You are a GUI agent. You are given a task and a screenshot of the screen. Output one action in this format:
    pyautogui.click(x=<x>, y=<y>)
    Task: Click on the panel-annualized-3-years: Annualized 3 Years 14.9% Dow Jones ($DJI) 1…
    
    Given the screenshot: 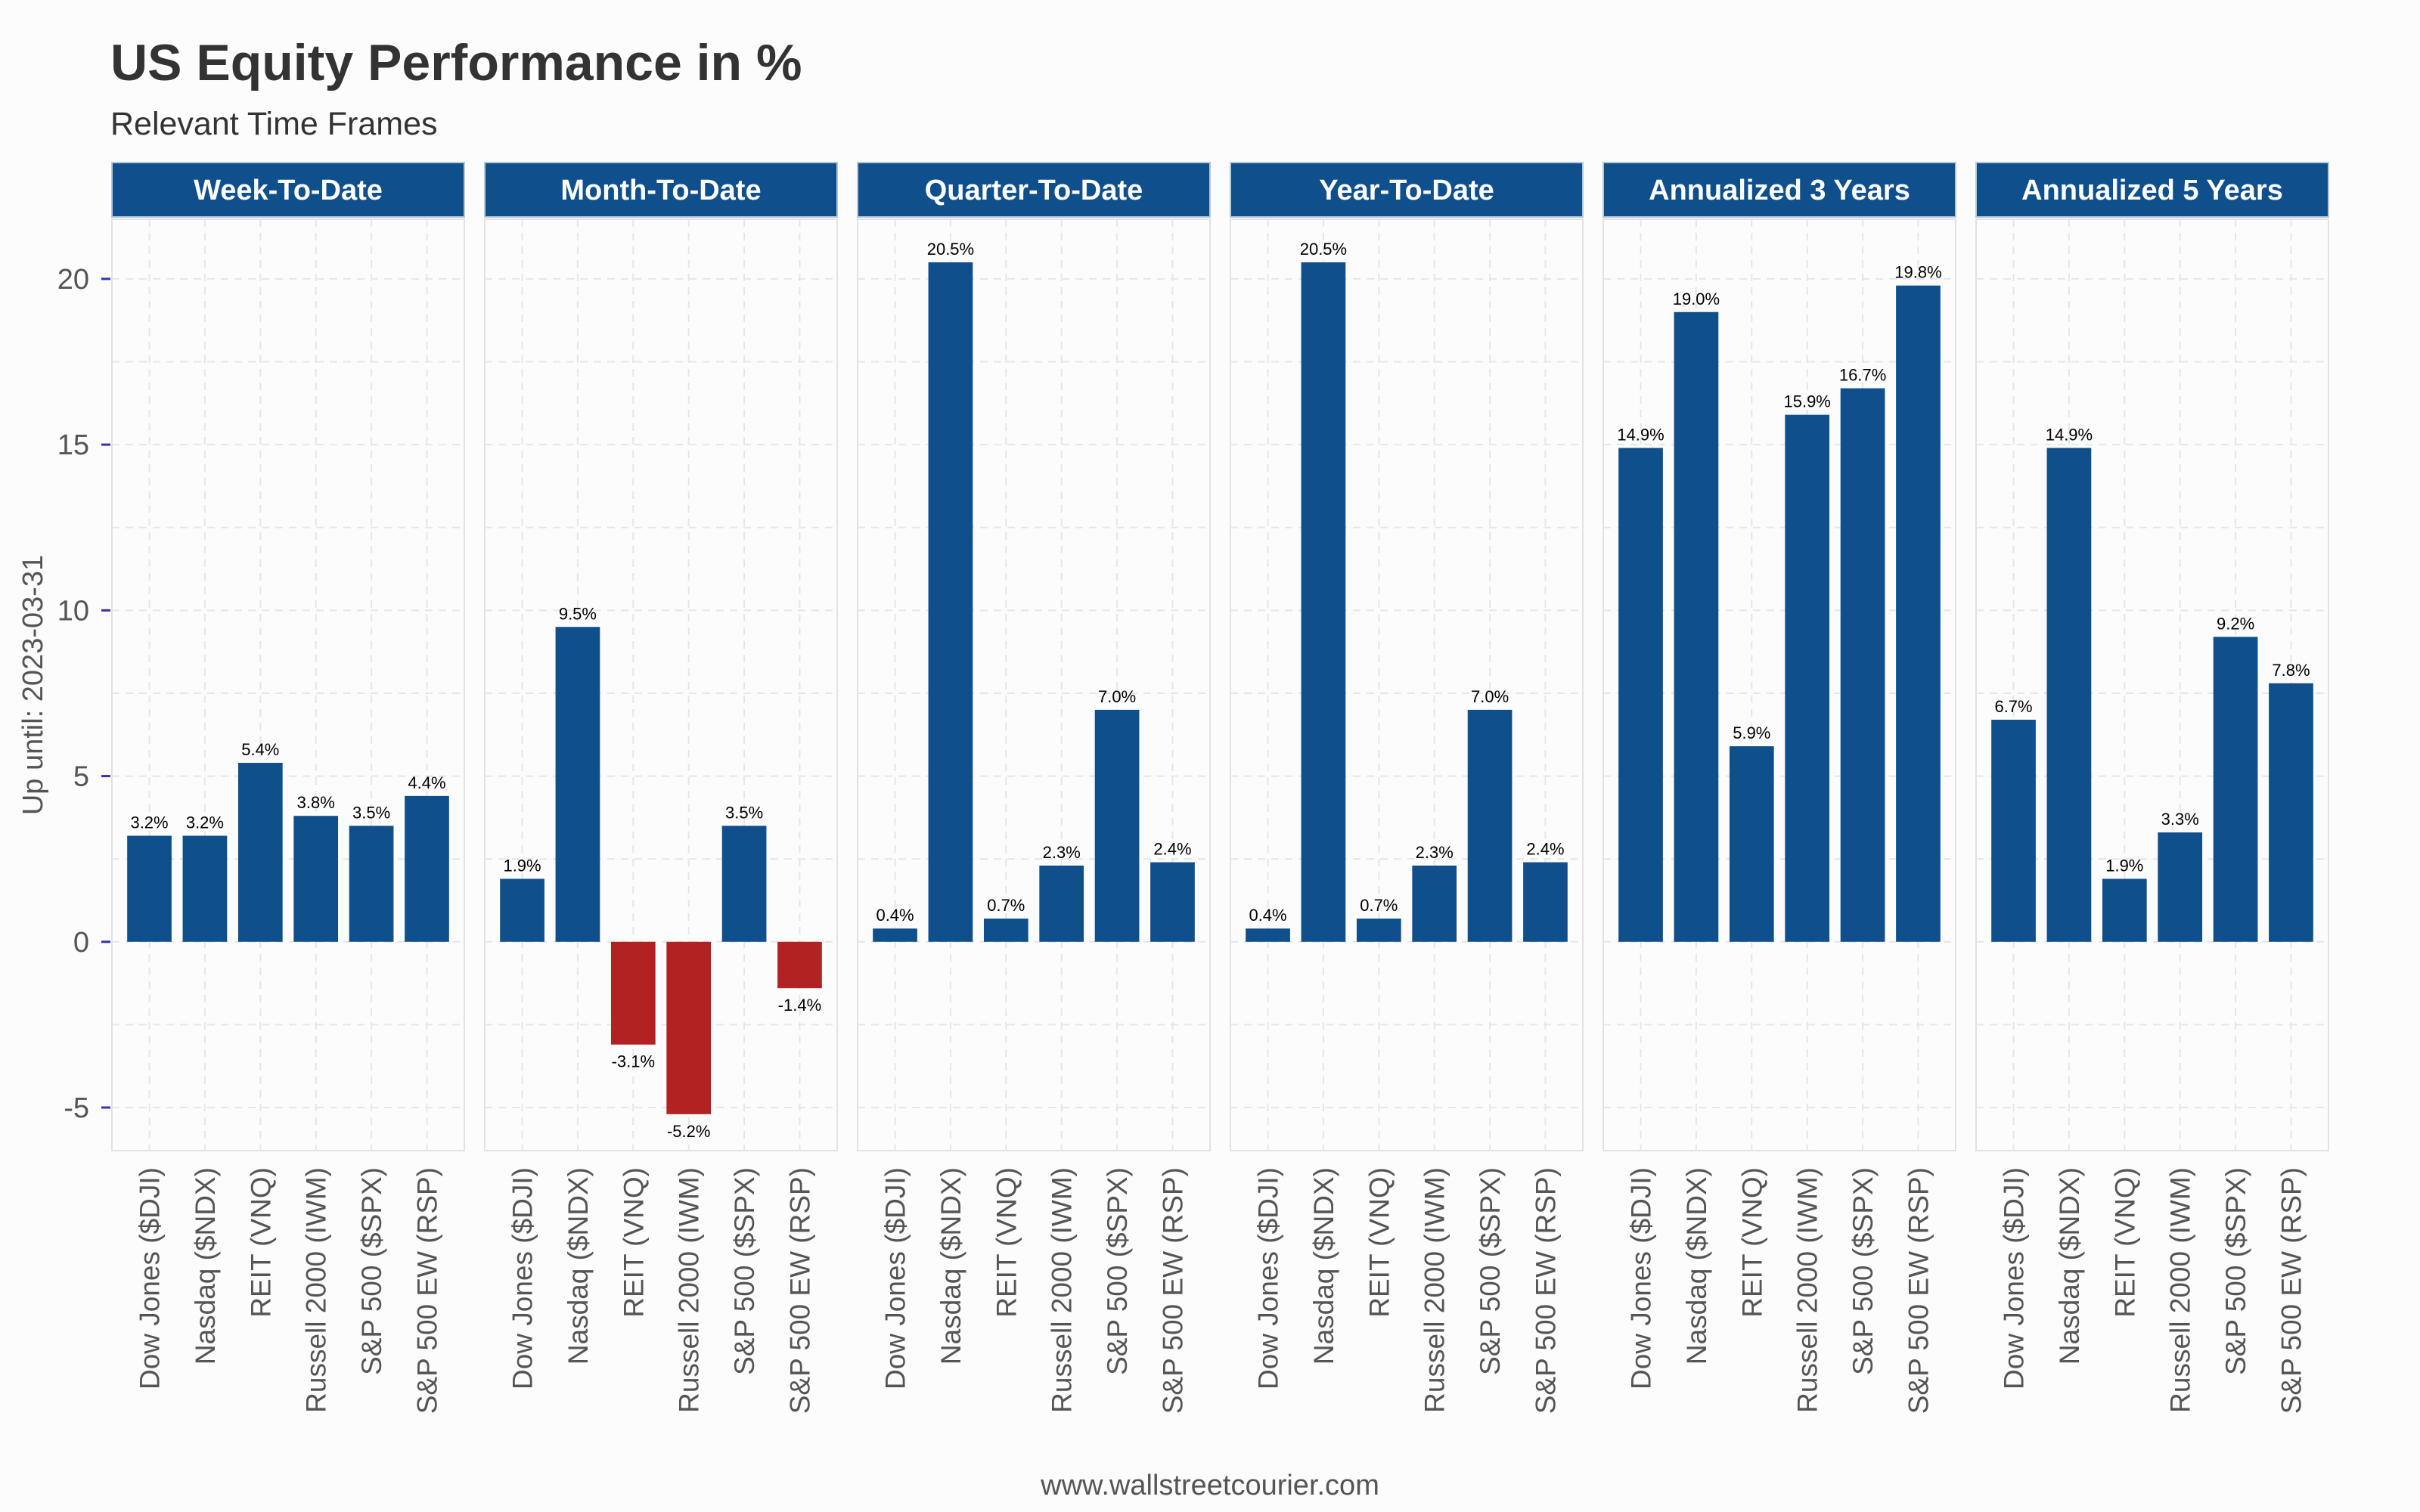 What is the action you would take?
    pyautogui.click(x=1779, y=788)
    